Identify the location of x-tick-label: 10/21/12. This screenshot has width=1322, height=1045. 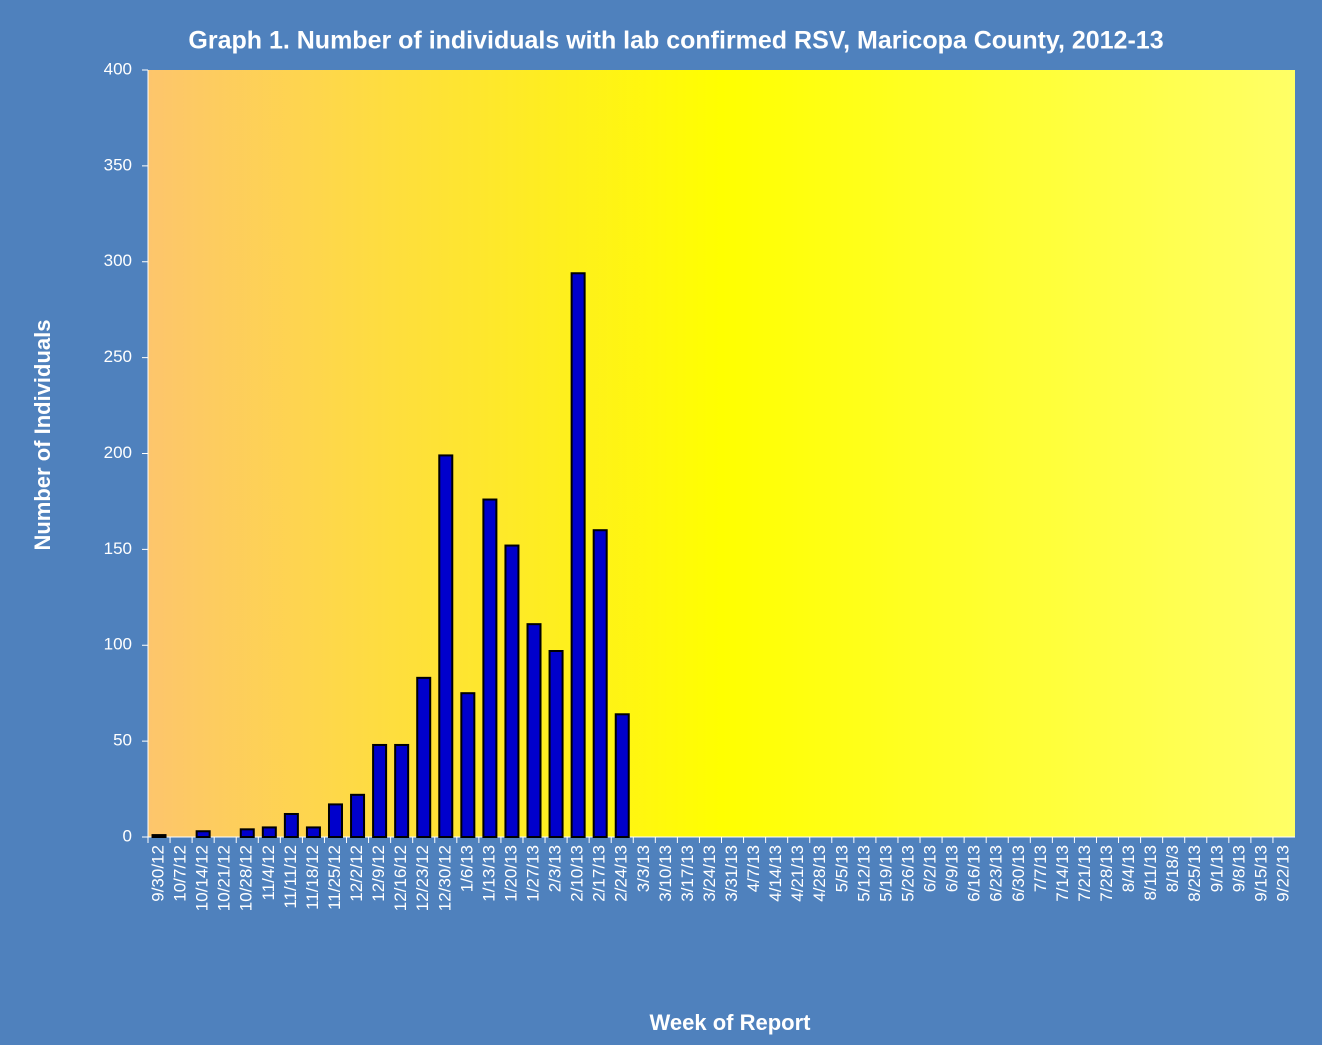
(224, 878).